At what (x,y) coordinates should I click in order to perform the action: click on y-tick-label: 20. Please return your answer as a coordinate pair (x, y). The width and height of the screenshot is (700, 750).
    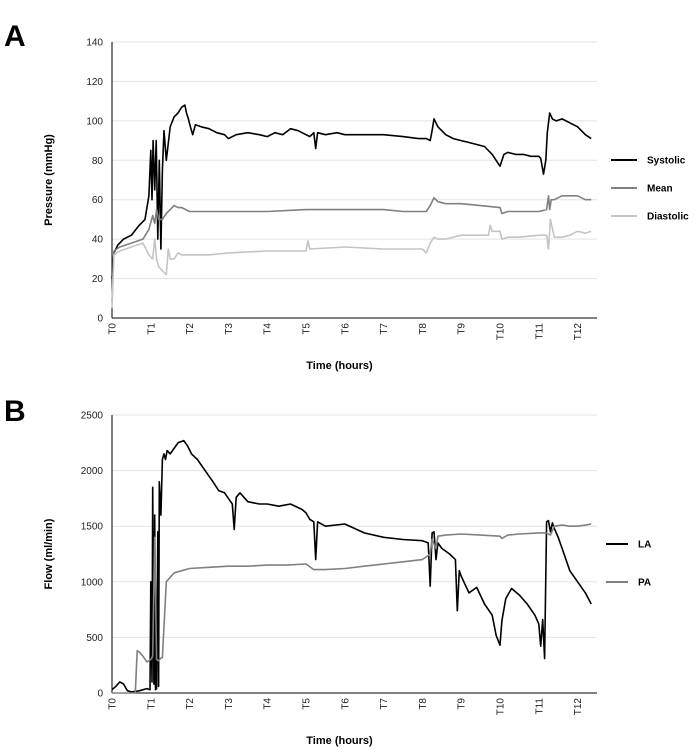
    Looking at the image, I should click on (98, 279).